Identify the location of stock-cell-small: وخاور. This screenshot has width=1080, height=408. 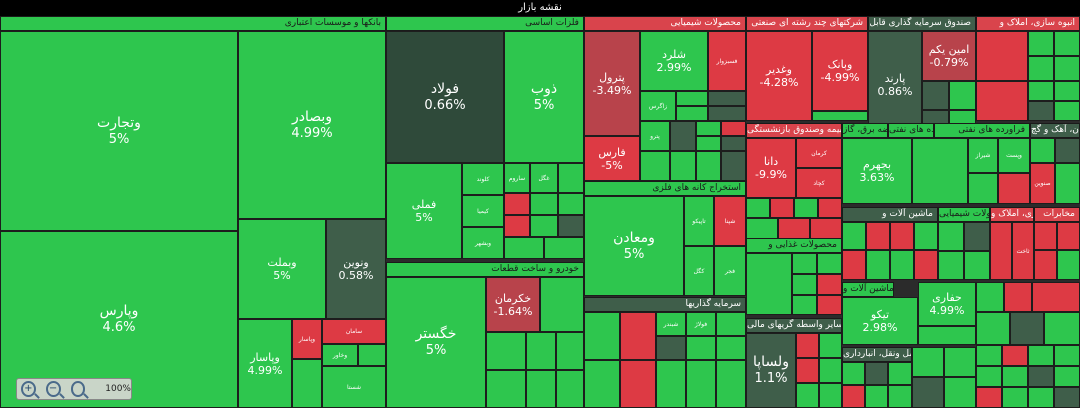
(340, 355).